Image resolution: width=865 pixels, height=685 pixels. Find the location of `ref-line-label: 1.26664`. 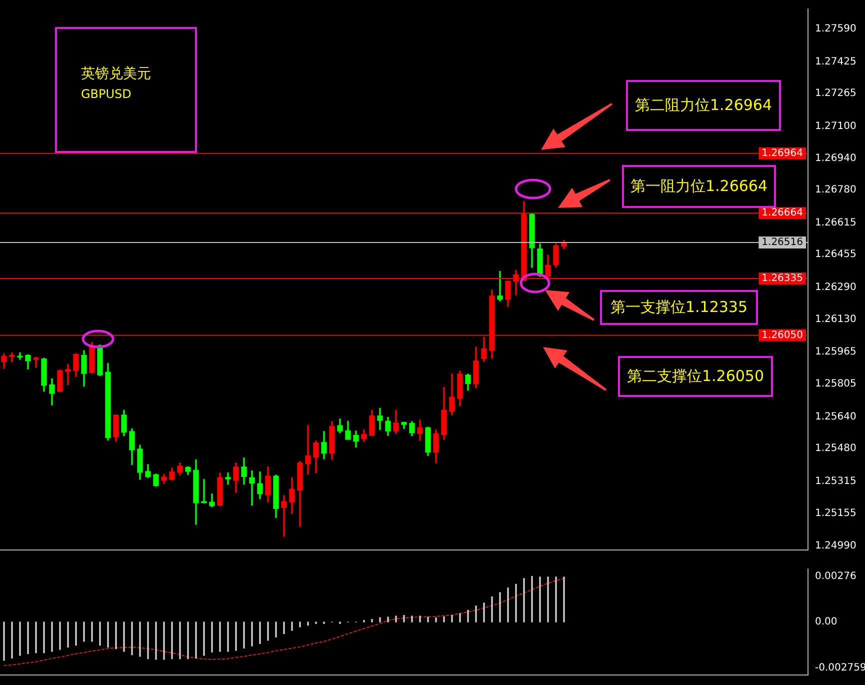

ref-line-label: 1.26664 is located at coordinates (783, 213).